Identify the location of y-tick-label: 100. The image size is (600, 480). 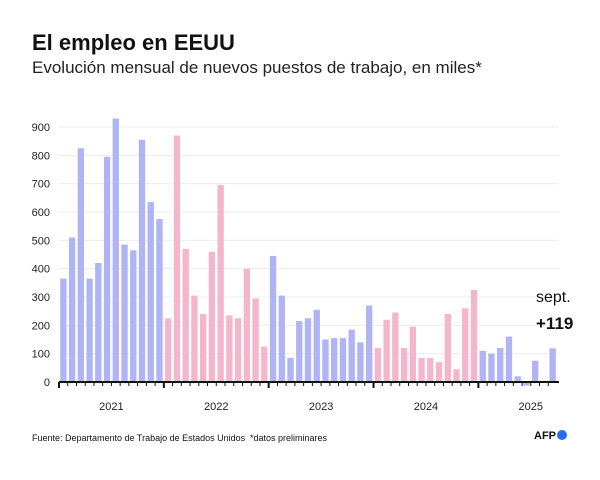
(41, 355).